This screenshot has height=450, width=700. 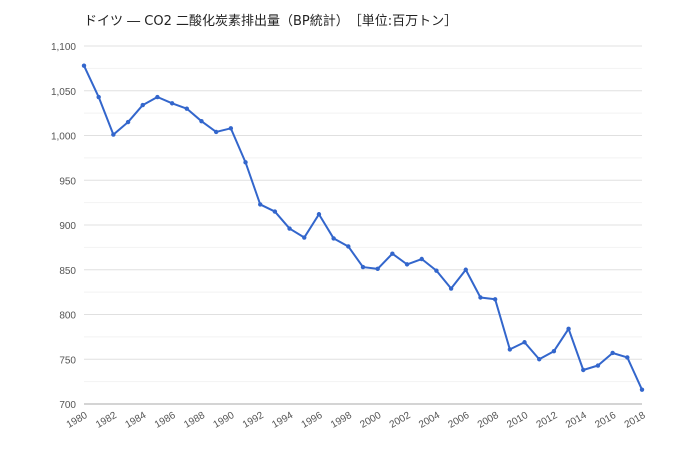 I want to click on y-axis-ticks: 700 750 800 850 900 950 1,000 1,050 1,100, so click(x=63, y=226).